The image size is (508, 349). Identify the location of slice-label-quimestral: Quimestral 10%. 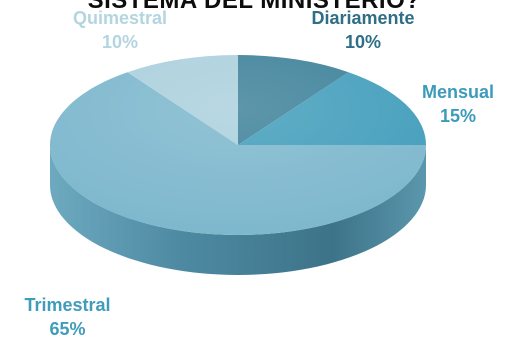
(120, 30).